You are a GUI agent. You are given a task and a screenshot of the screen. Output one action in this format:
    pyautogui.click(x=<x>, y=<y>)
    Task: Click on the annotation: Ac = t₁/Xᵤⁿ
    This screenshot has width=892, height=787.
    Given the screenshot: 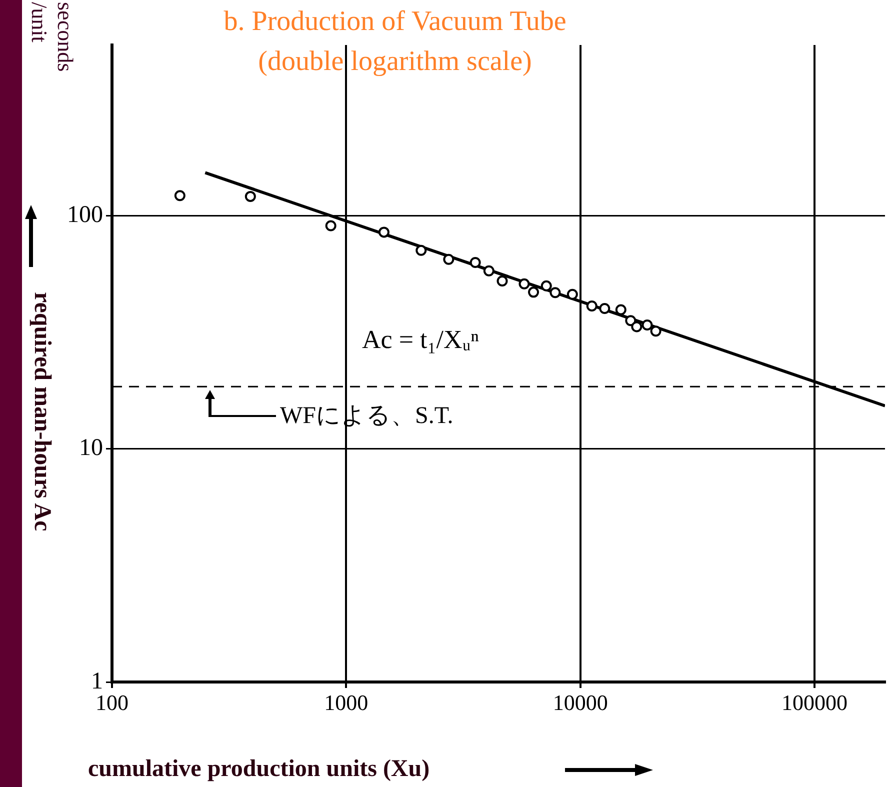 What is the action you would take?
    pyautogui.click(x=420, y=339)
    